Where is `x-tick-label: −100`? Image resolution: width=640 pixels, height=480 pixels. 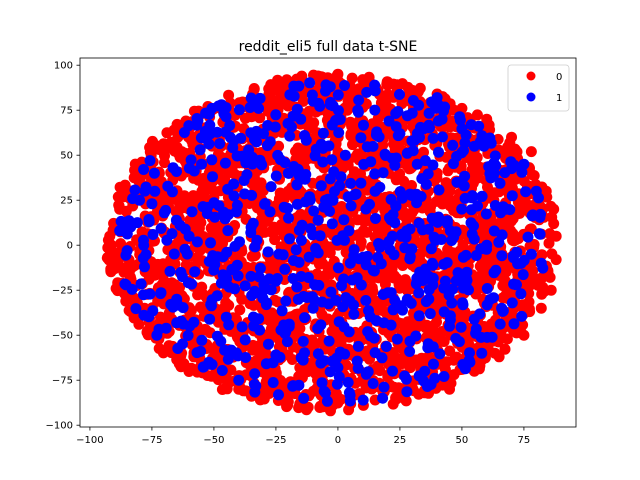 x-tick-label: −100 is located at coordinates (89, 440).